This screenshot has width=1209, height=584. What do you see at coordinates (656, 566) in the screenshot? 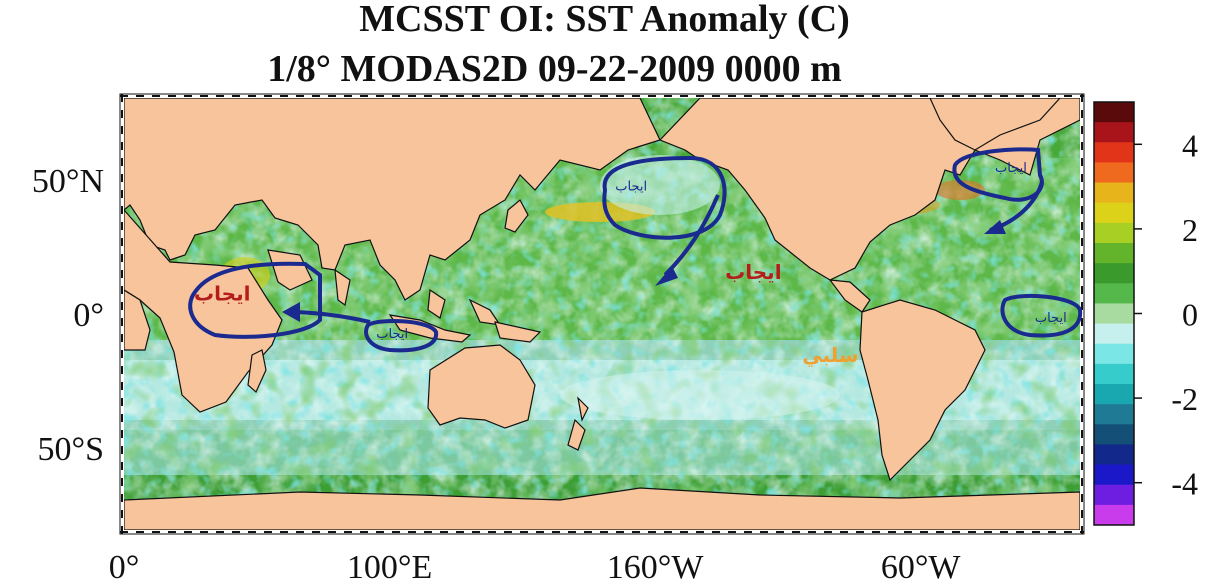
I see `lon-tick-label: 160°W` at bounding box center [656, 566].